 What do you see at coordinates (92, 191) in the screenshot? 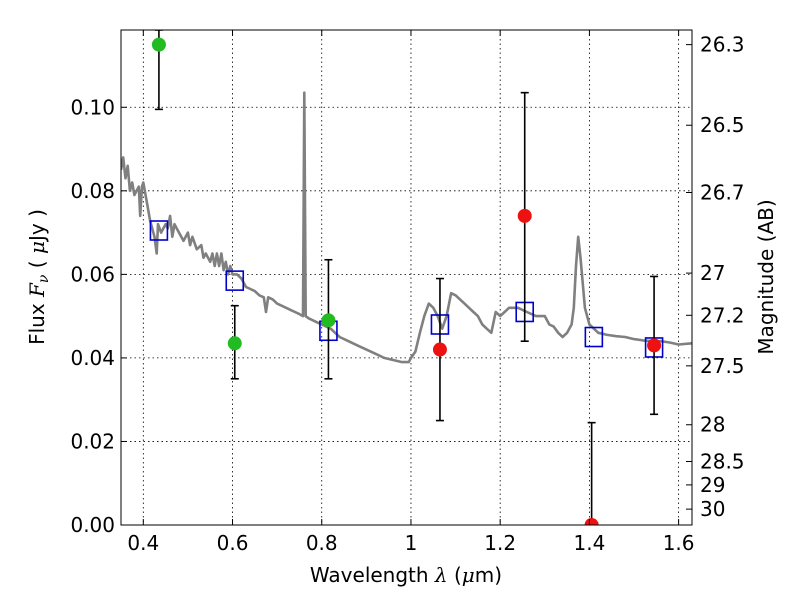
I see `y-tick-label: 0.08` at bounding box center [92, 191].